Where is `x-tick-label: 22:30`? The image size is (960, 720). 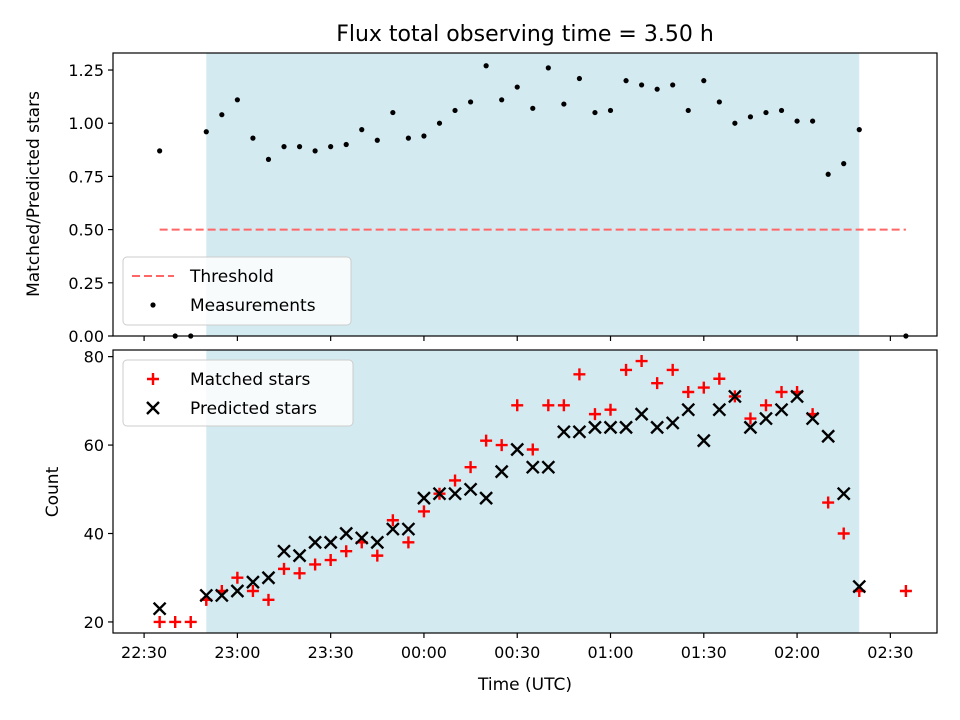 x-tick-label: 22:30 is located at coordinates (144, 652).